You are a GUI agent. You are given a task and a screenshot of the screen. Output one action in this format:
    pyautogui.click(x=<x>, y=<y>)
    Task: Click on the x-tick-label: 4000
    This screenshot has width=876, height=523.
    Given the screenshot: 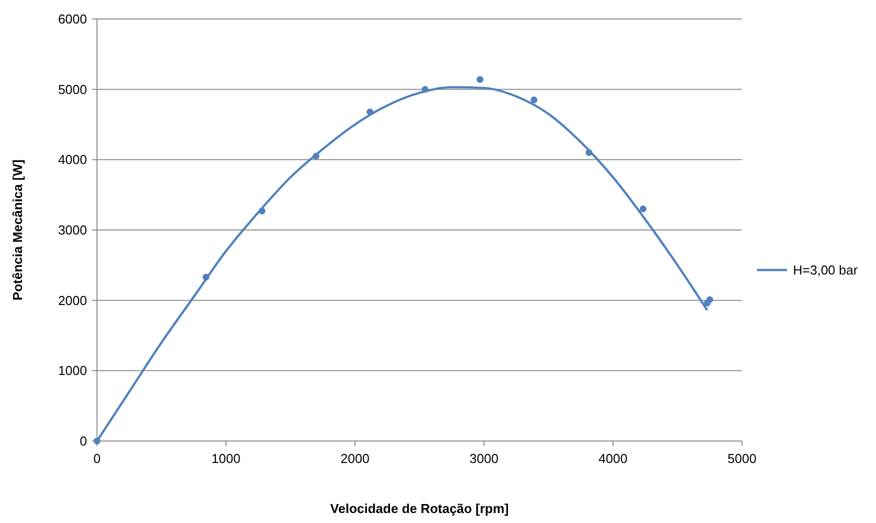 What is the action you would take?
    pyautogui.click(x=613, y=458)
    